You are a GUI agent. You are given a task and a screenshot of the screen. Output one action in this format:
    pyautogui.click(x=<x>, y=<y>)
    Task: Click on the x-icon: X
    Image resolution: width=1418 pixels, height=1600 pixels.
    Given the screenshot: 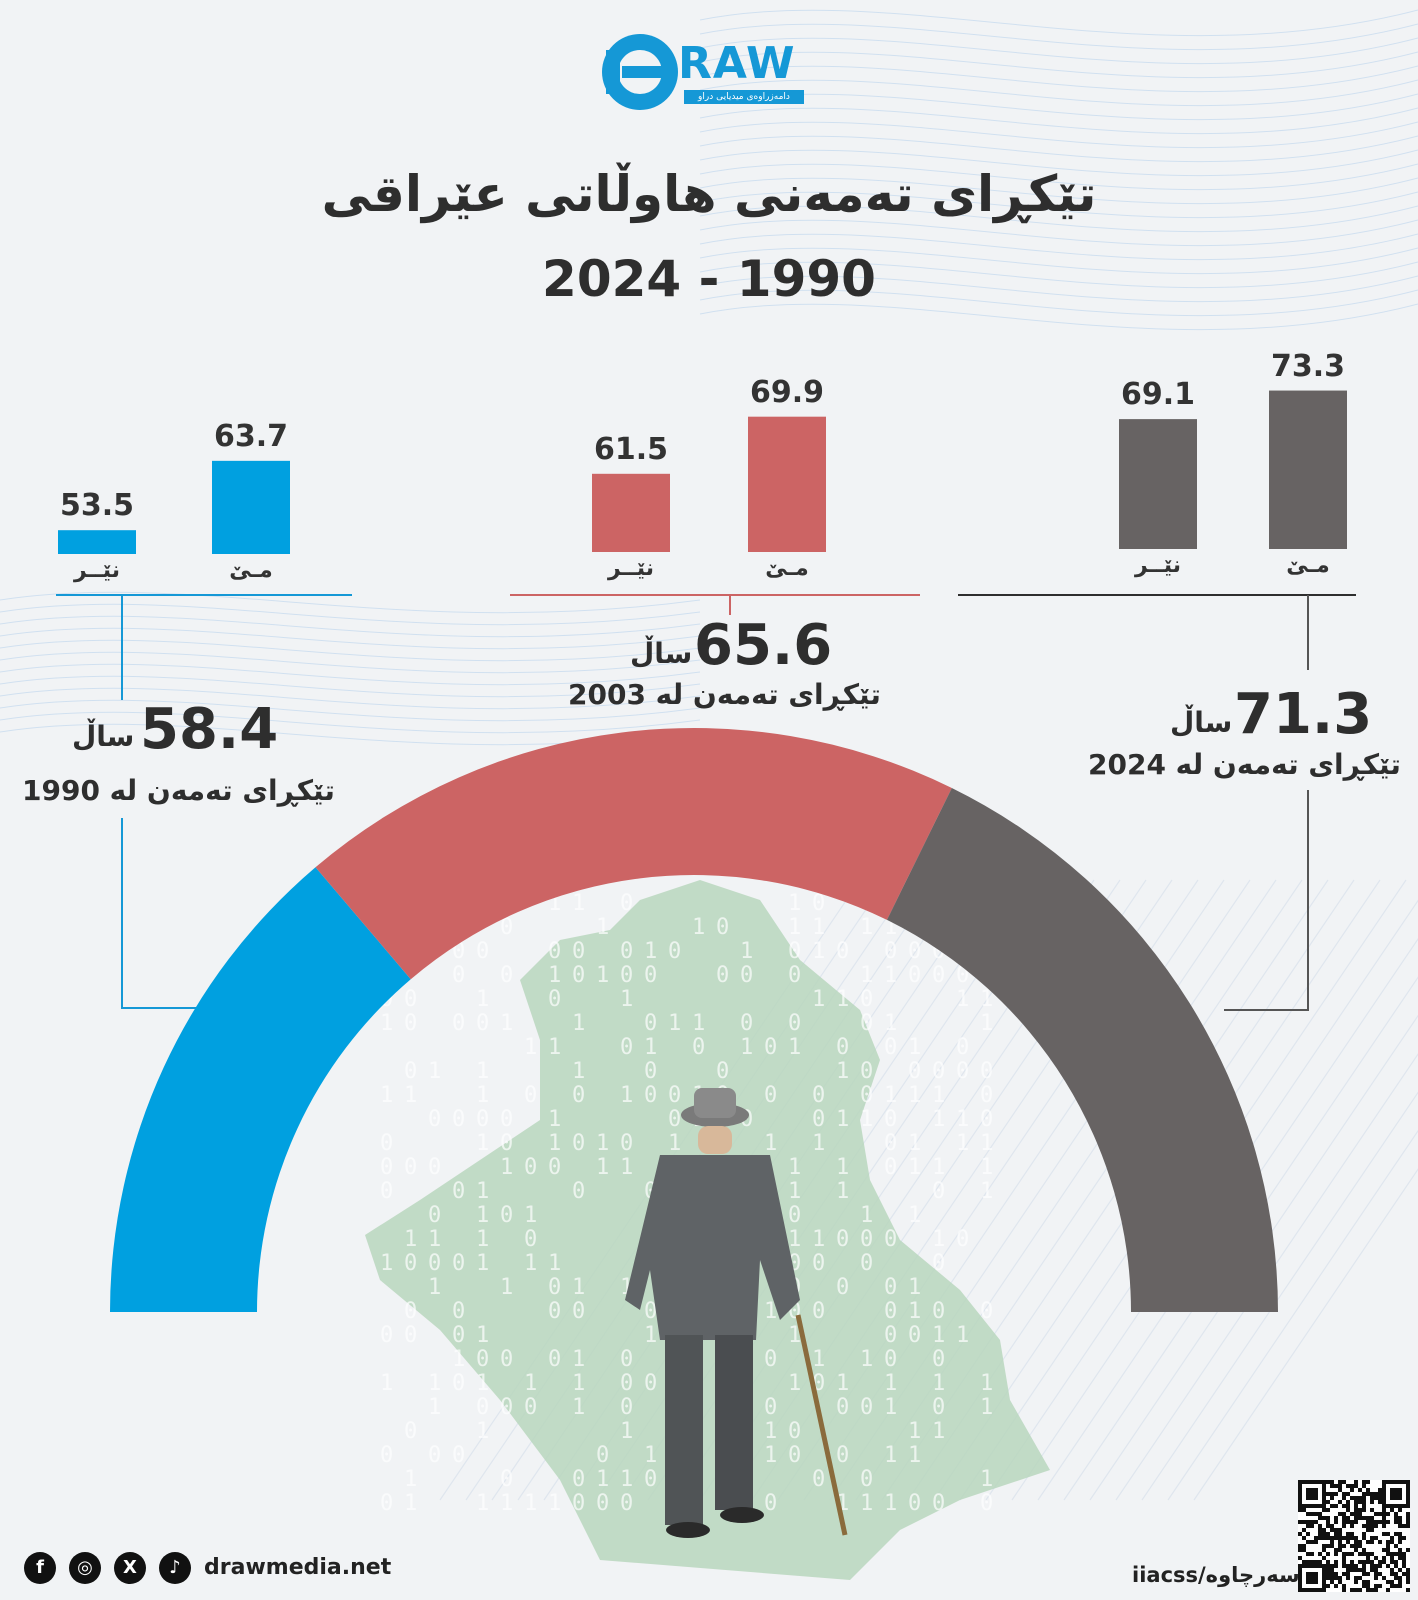 What is the action you would take?
    pyautogui.click(x=130, y=1568)
    